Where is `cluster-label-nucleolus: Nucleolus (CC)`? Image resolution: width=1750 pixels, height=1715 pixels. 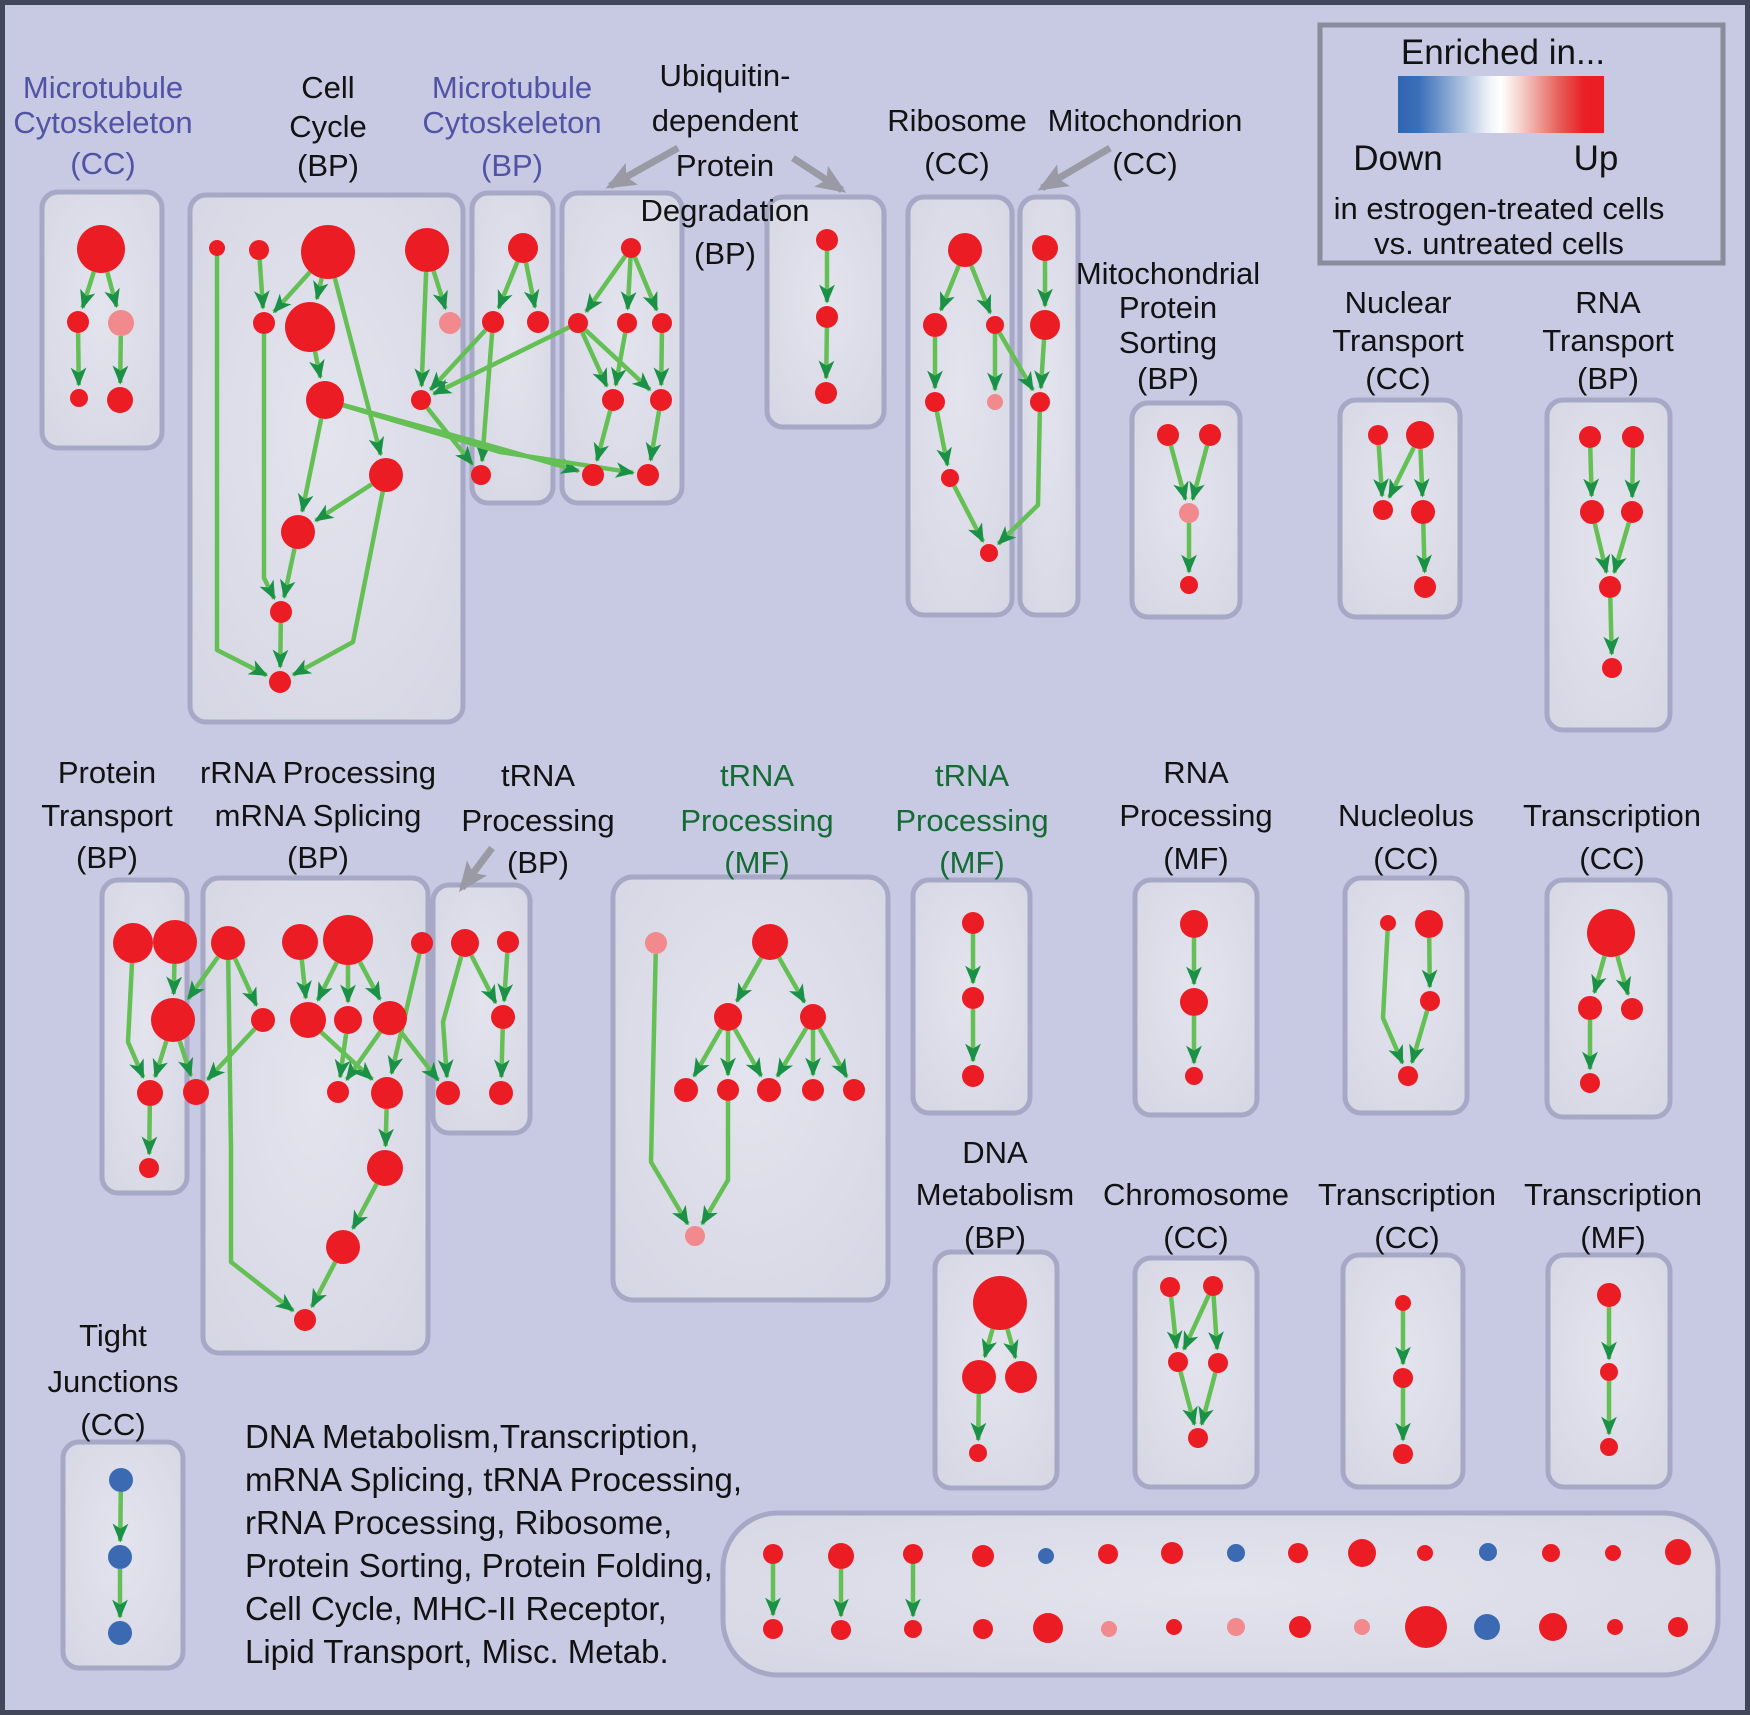
cluster-label-nucleolus: Nucleolus (CC) is located at coordinates (1406, 837).